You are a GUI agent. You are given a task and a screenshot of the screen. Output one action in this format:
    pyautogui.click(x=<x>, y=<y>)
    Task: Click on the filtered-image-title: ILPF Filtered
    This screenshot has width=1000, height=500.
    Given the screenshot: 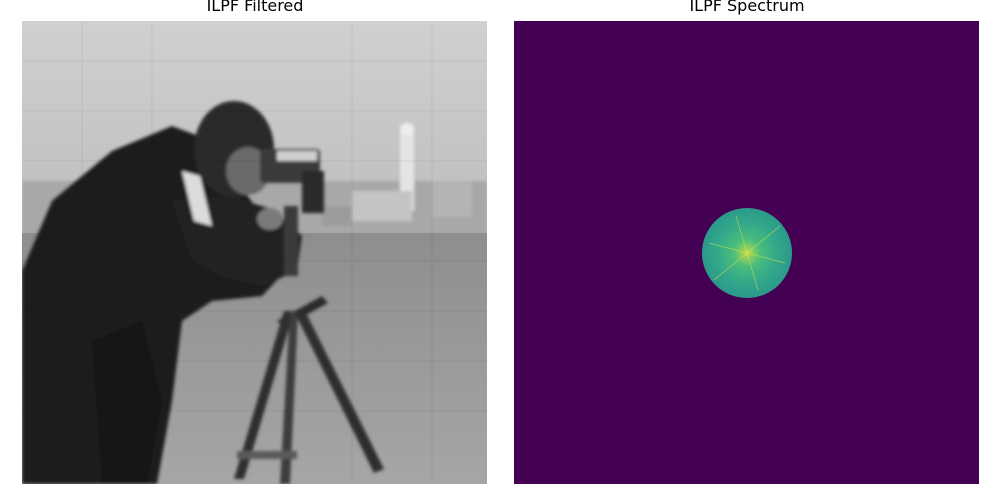 What is the action you would take?
    pyautogui.click(x=255, y=7)
    